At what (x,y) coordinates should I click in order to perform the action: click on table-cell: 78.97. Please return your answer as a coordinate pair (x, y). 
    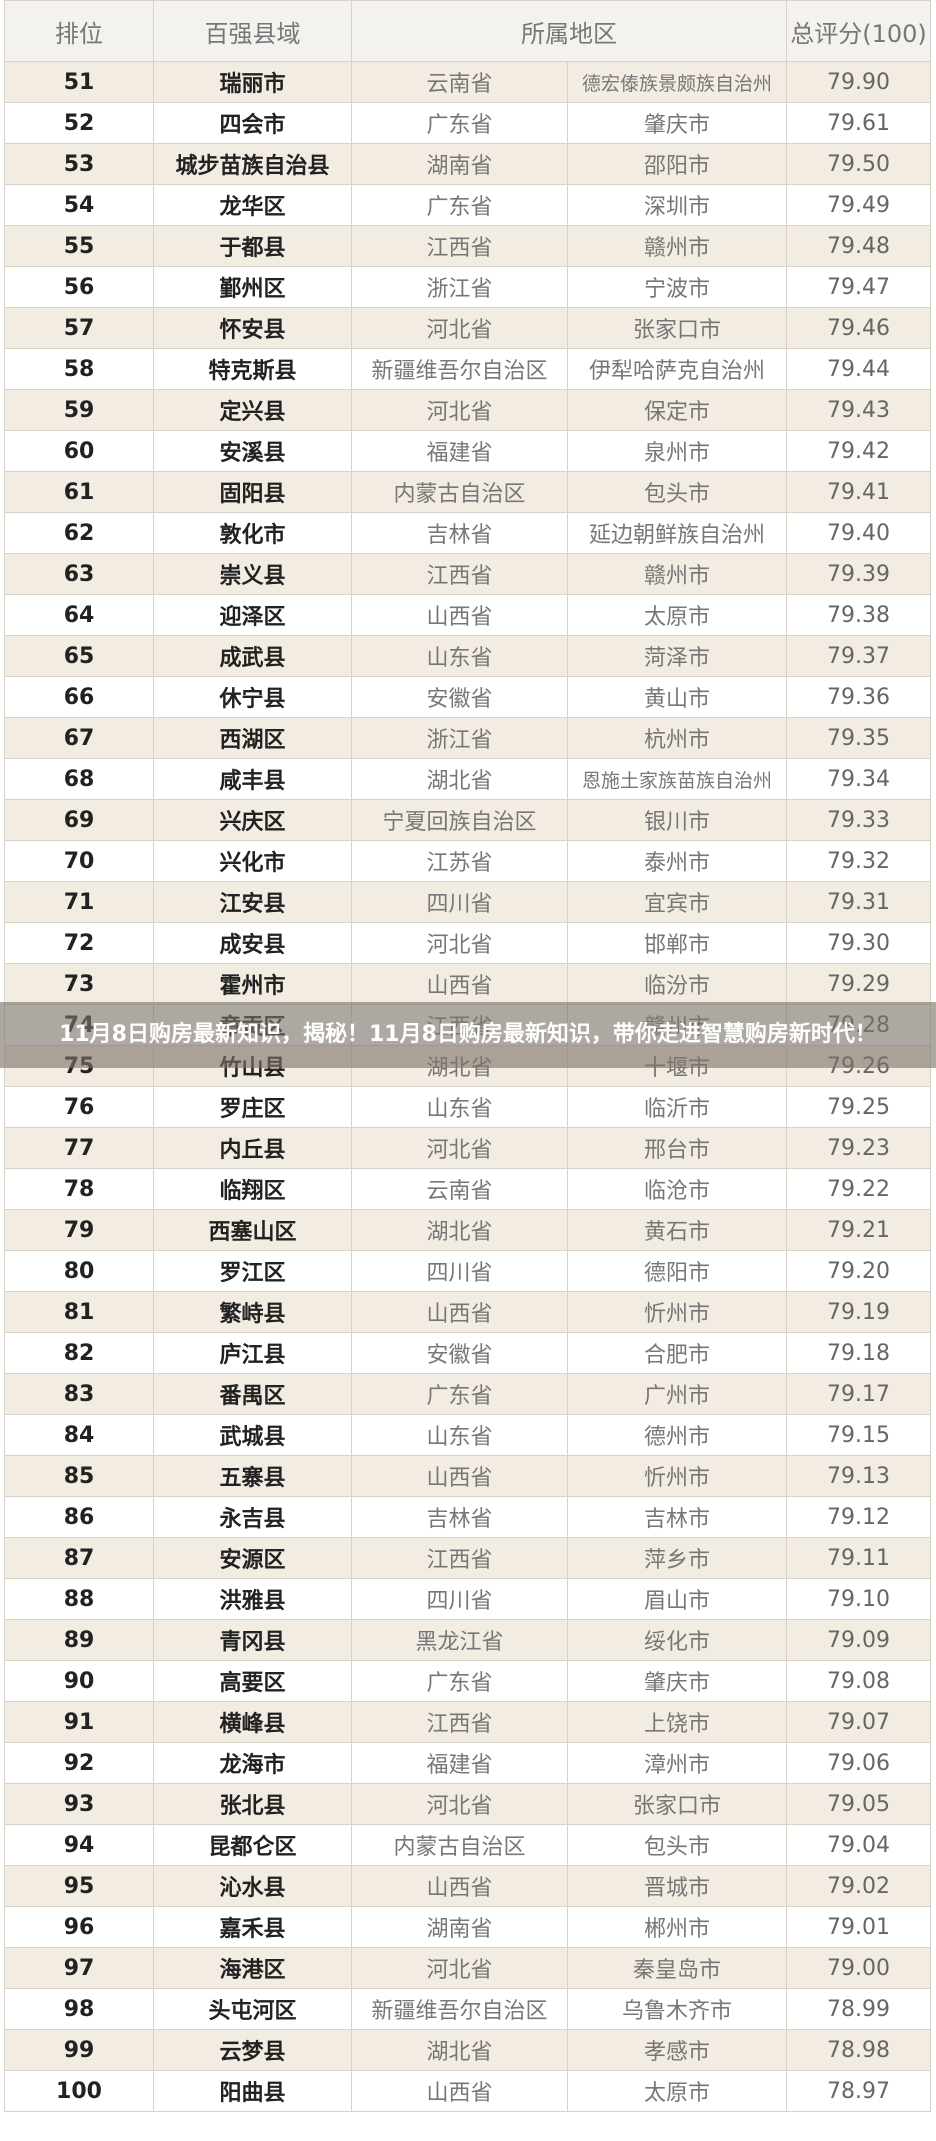
    Looking at the image, I should click on (858, 2091).